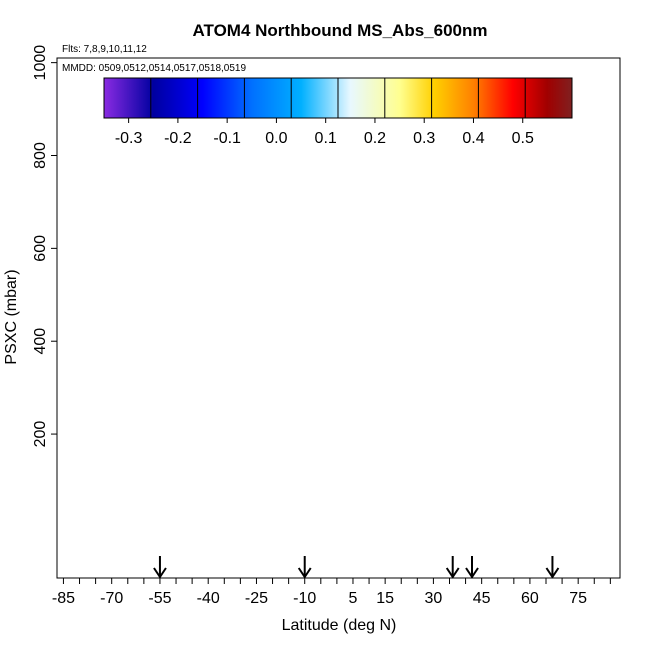 The image size is (650, 650). I want to click on y-axis-label: PSXC (mbar), so click(11, 316).